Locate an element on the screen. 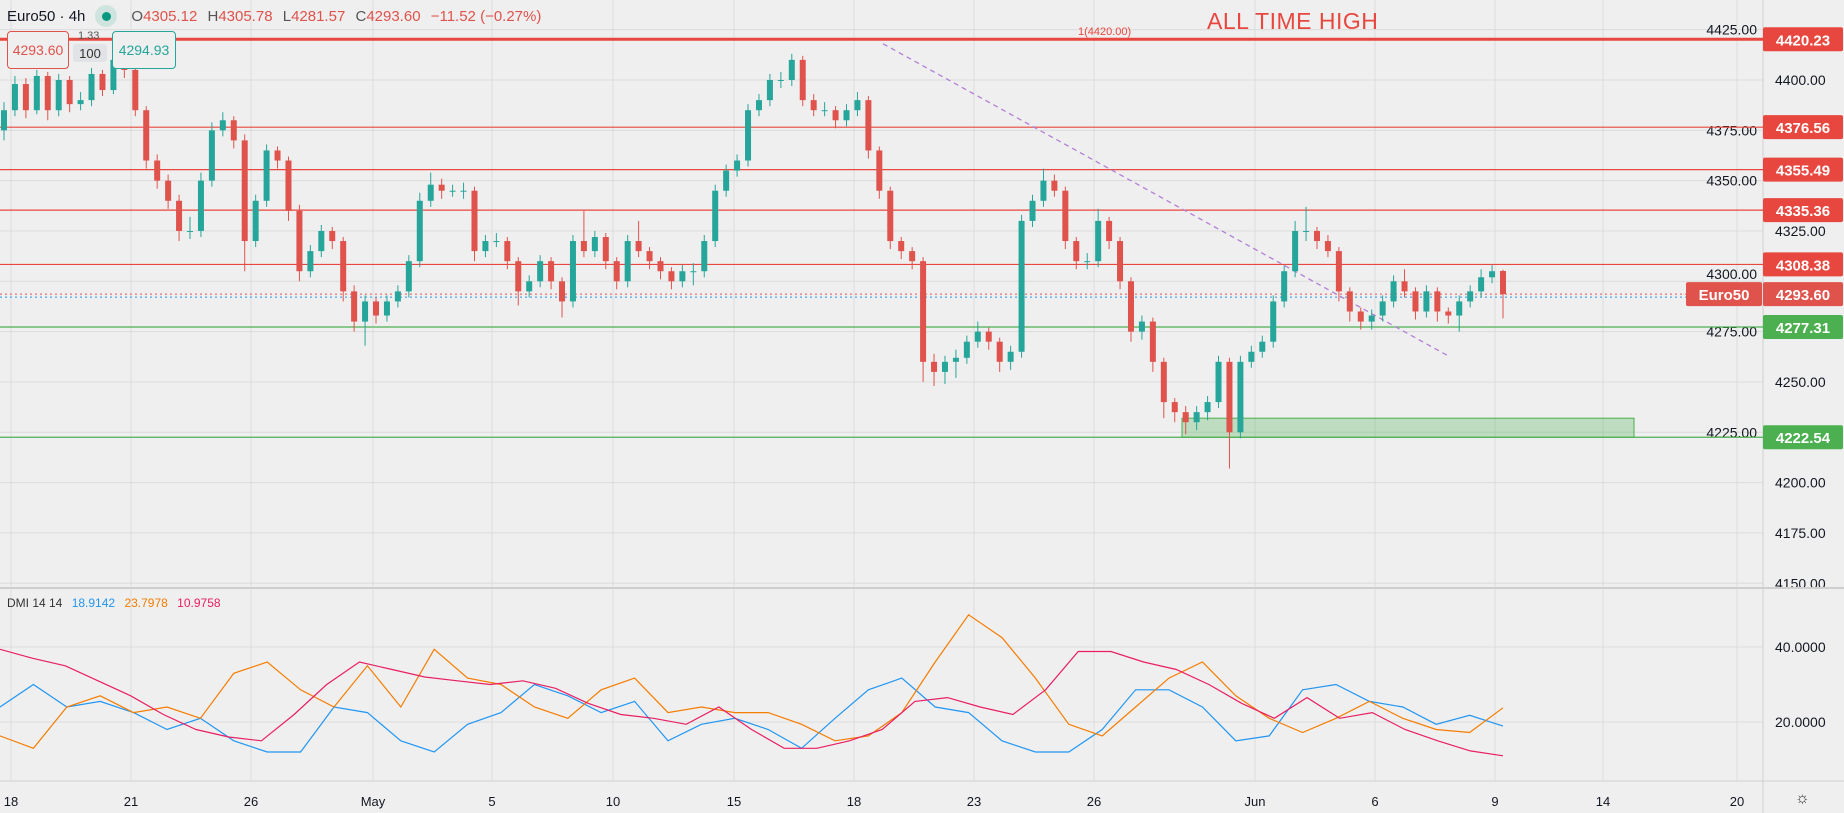 This screenshot has height=813, width=1844. dmi-line-di is located at coordinates (752, 681).